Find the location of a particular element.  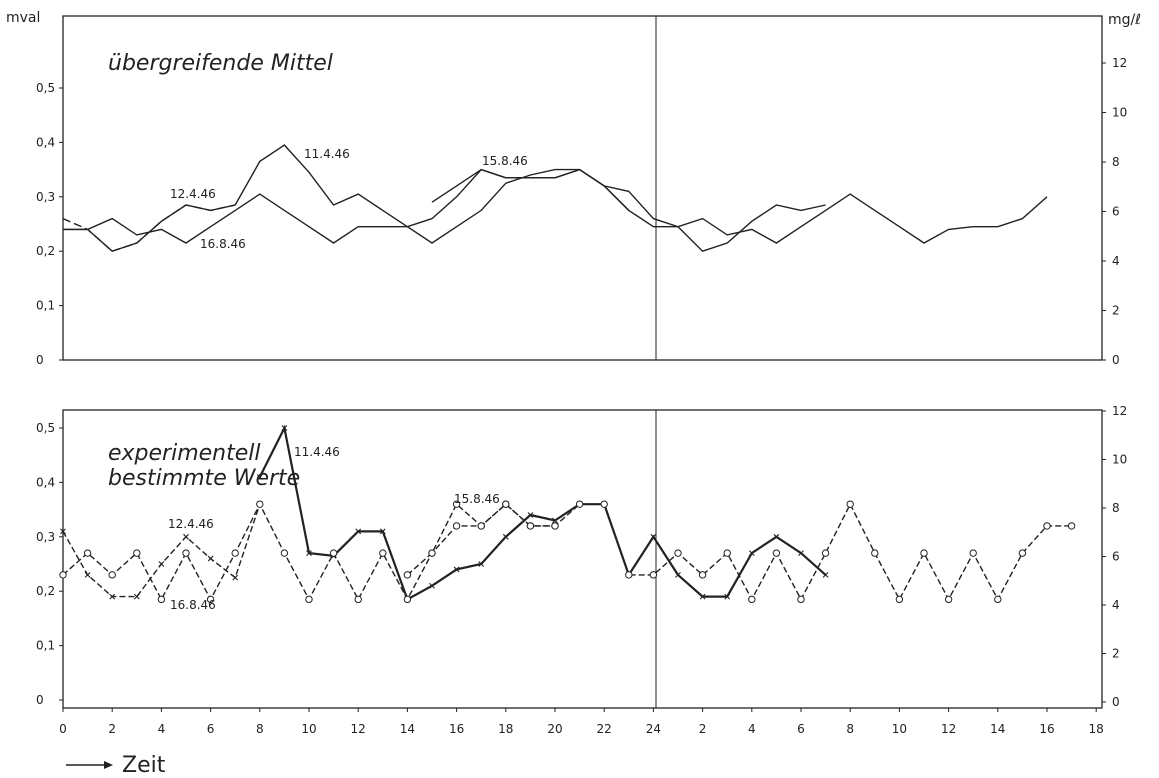

annotation-15-8-46: 15.8.46 is located at coordinates (505, 161).